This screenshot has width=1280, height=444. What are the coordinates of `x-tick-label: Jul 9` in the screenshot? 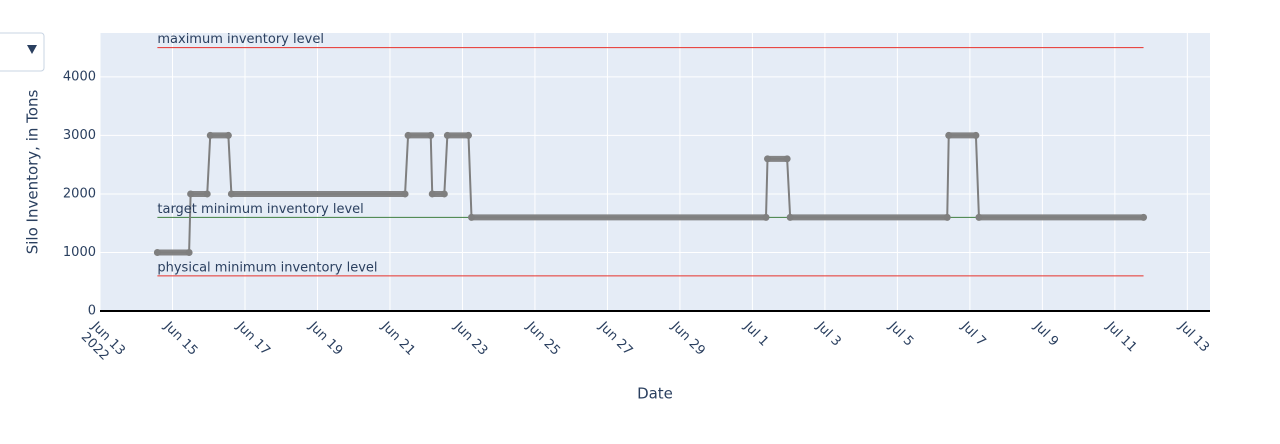 It's located at (1045, 333).